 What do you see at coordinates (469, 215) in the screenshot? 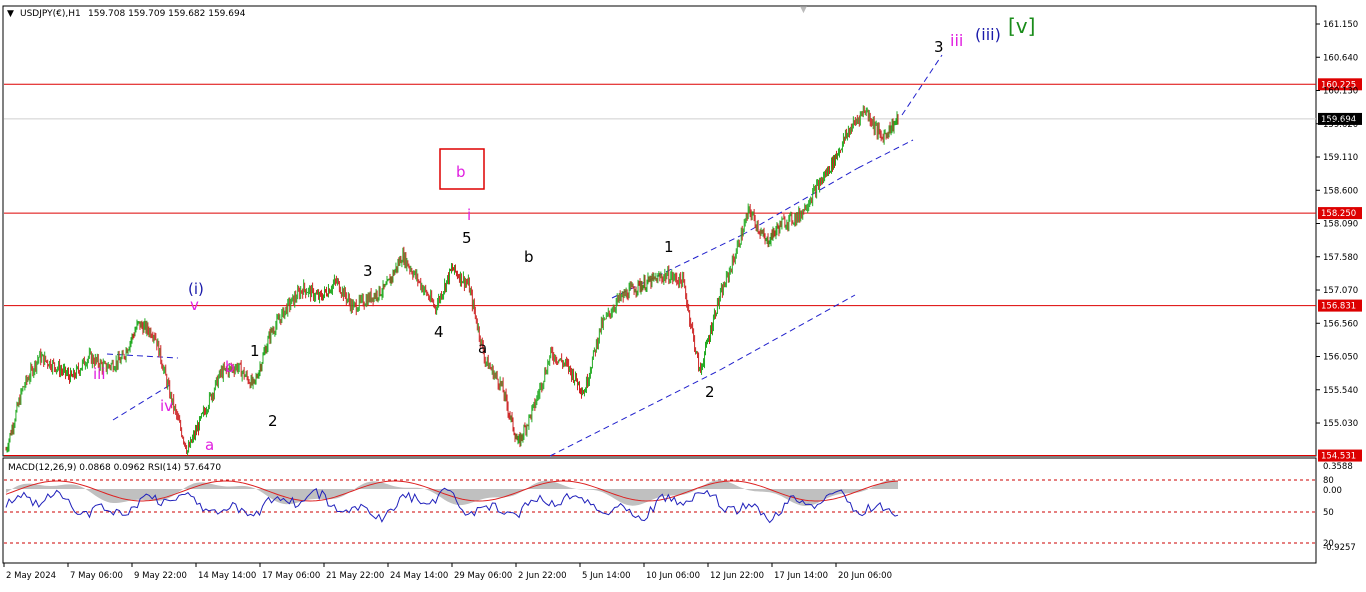
I see `wave-label: i` at bounding box center [469, 215].